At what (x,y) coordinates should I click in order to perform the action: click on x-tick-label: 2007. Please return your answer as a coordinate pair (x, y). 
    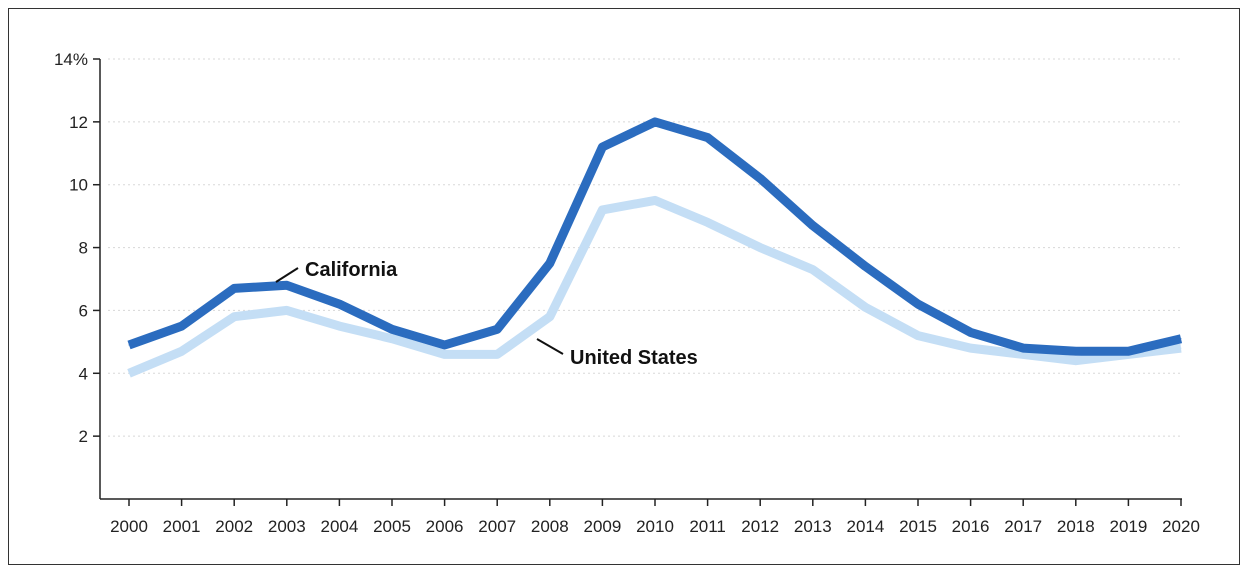
    Looking at the image, I should click on (497, 526).